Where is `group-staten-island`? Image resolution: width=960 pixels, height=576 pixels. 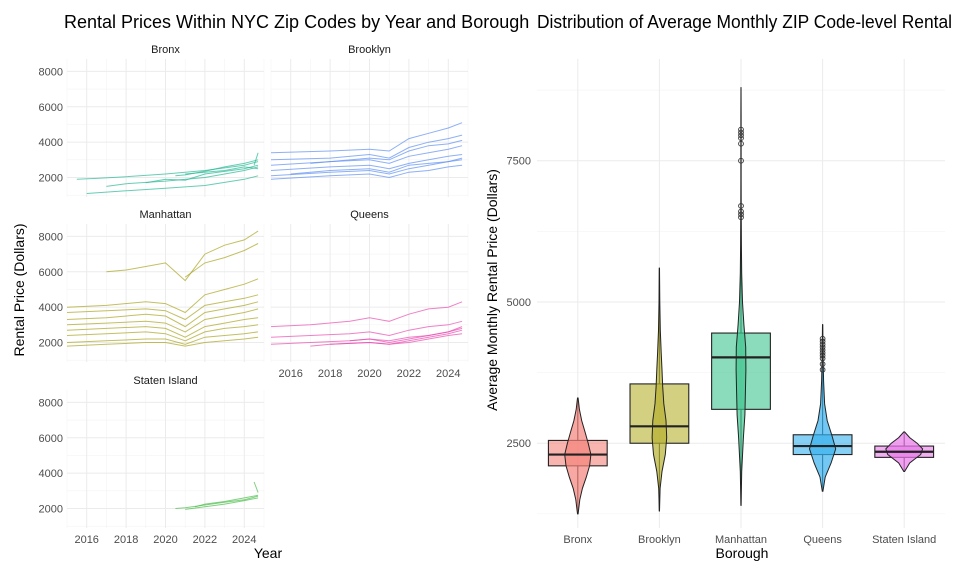 group-staten-island is located at coordinates (904, 451).